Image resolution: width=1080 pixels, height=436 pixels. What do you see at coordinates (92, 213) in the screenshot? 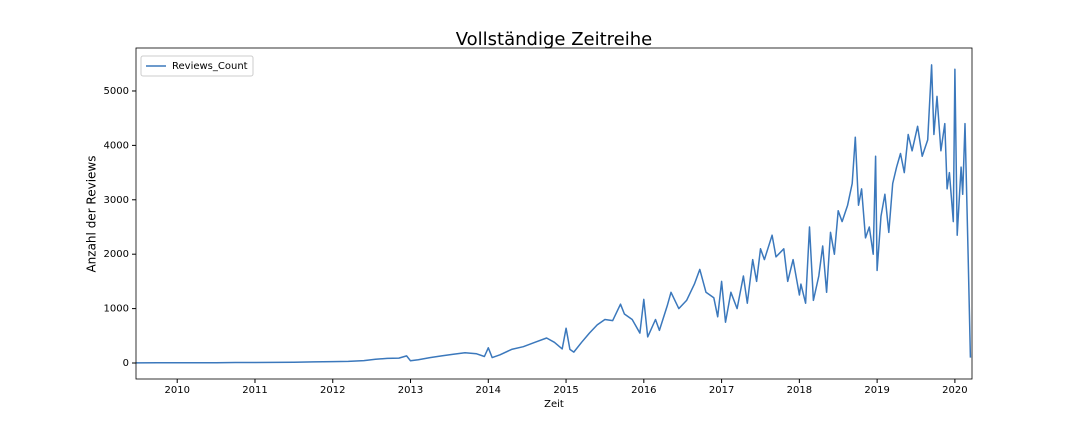
I see `y-axis-label: Anzahl der Reviews` at bounding box center [92, 213].